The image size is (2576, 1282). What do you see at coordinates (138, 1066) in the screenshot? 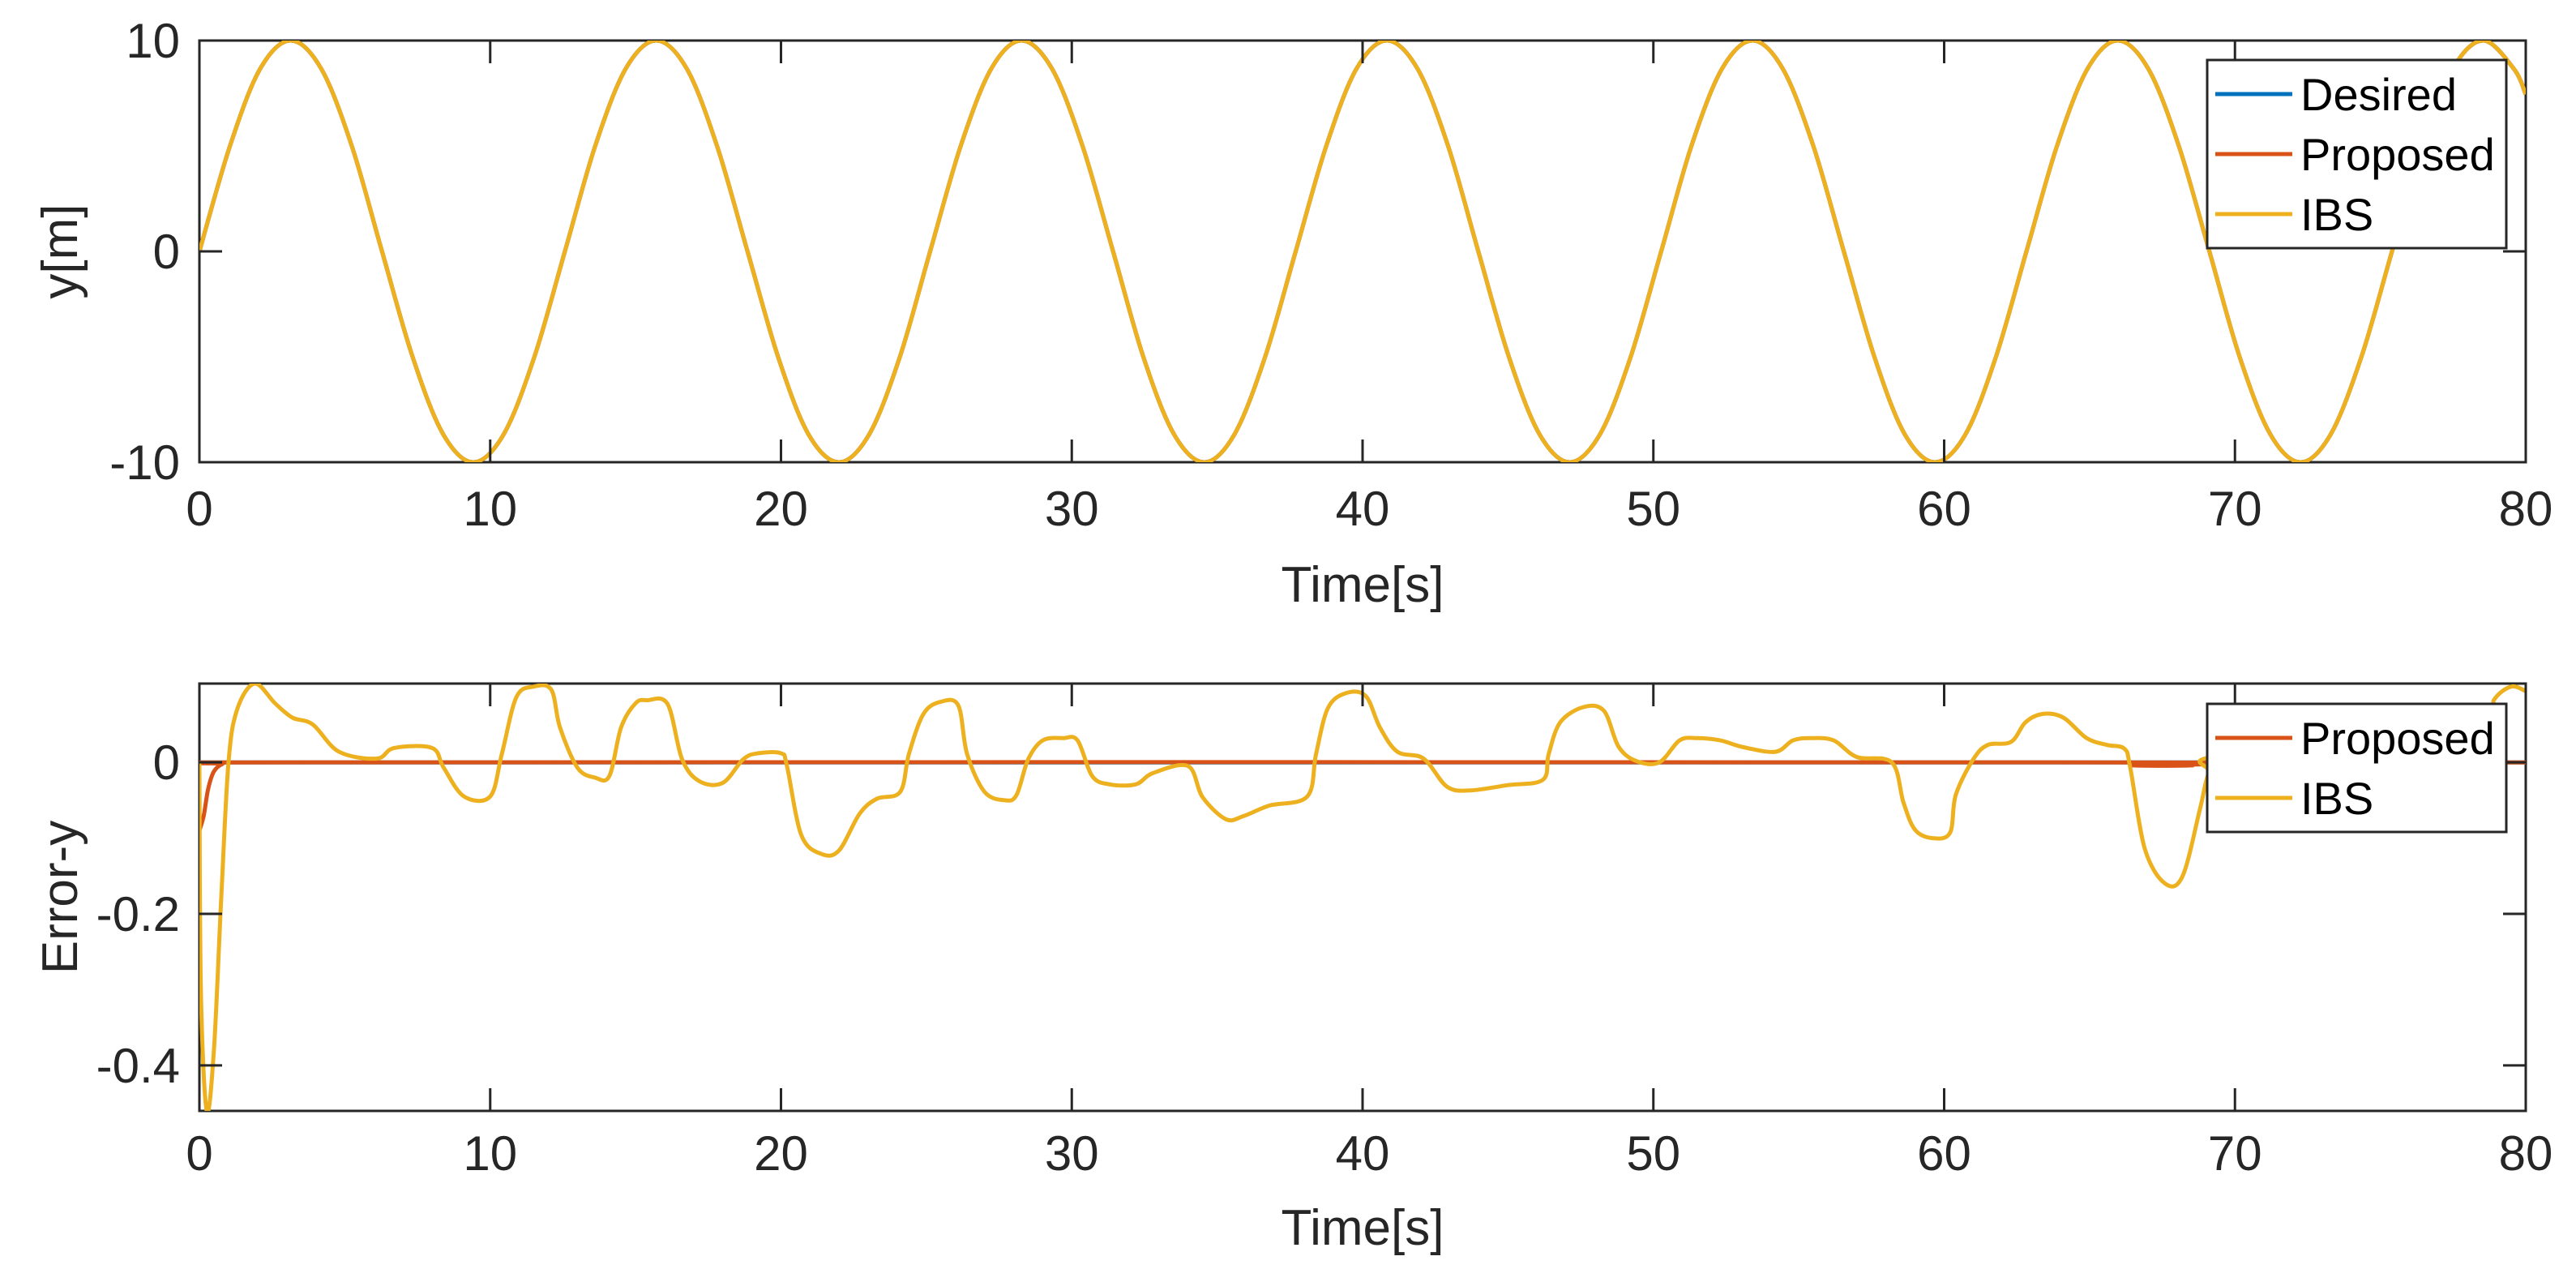
I see `y-tick-label: -0.4` at bounding box center [138, 1066].